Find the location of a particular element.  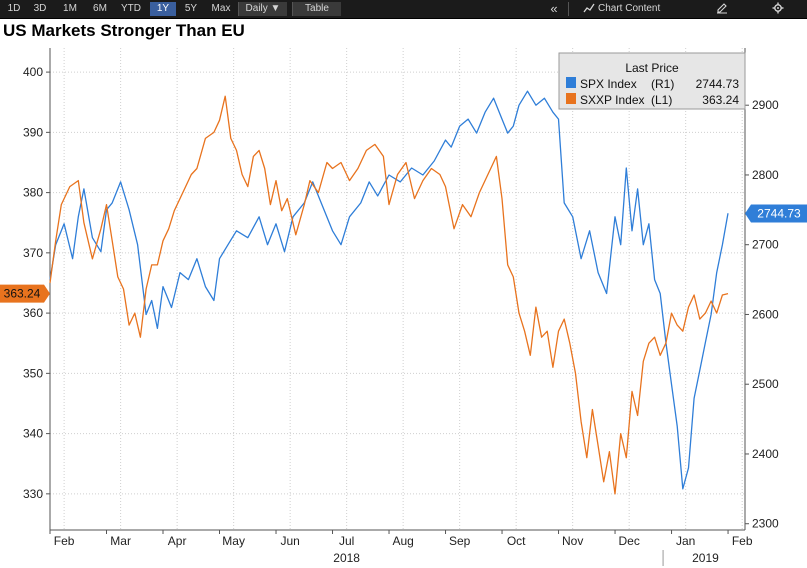

legend-spx-name: SPX Index is located at coordinates (608, 84).